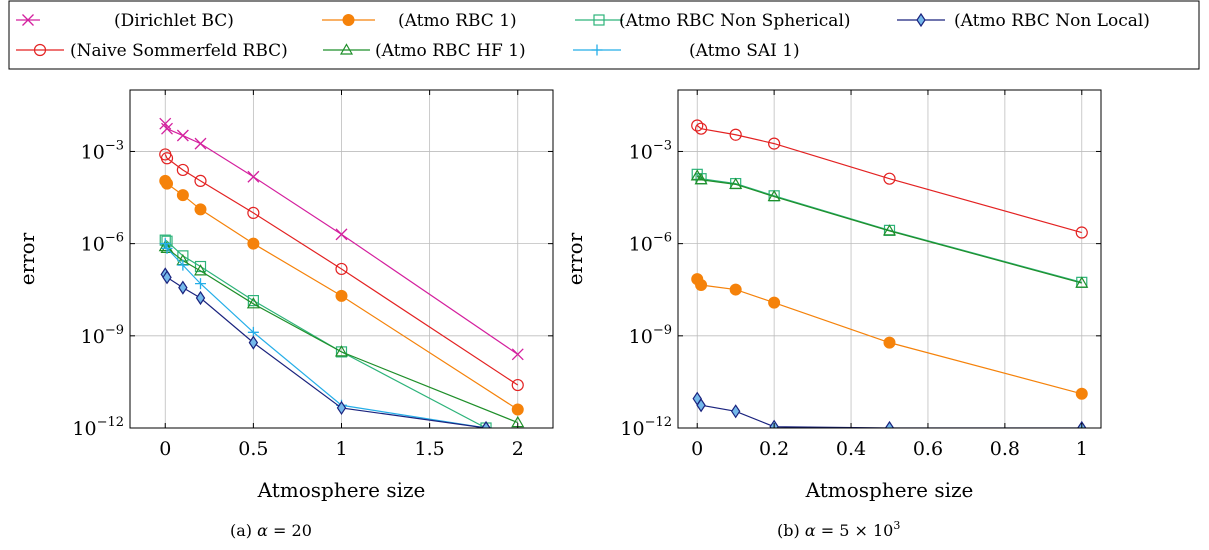  I want to click on chart-a-line-atmo_nonsph, so click(325, 333).